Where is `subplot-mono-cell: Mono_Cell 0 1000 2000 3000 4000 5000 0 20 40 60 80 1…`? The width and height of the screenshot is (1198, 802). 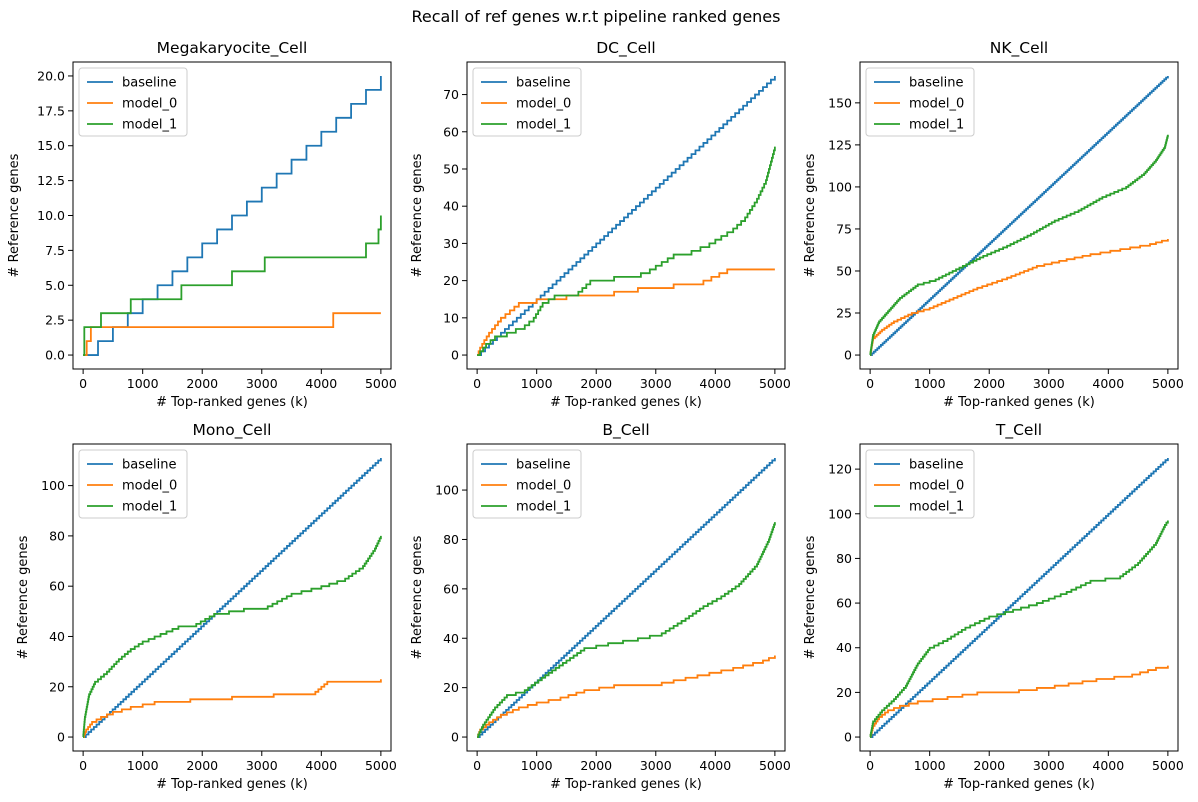 subplot-mono-cell: Mono_Cell 0 1000 2000 3000 4000 5000 0 20 40 60 80 1… is located at coordinates (206, 606).